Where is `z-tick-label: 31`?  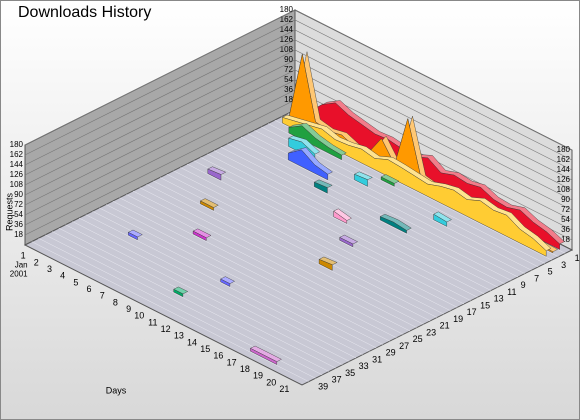 z-tick-label: 31 is located at coordinates (377, 359).